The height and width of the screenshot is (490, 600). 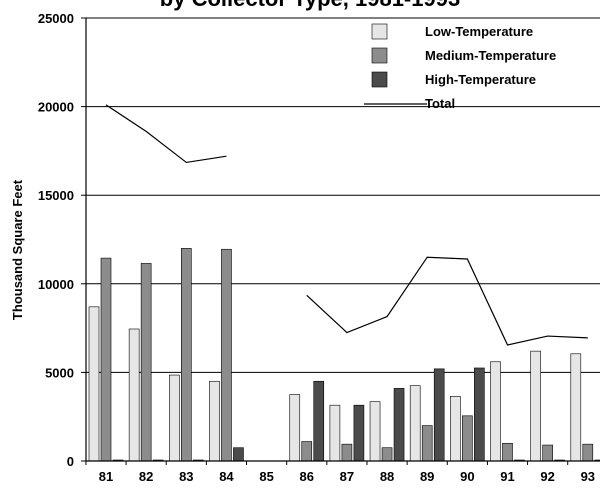 I want to click on y-tick-label: 25000, so click(x=56, y=18).